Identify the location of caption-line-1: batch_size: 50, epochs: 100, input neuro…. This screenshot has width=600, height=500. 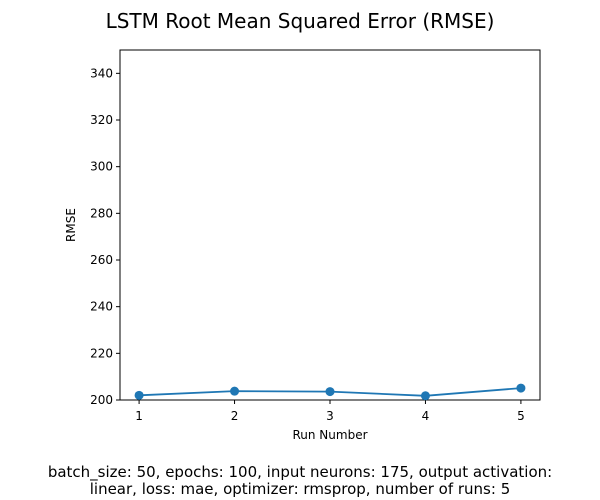
(300, 472).